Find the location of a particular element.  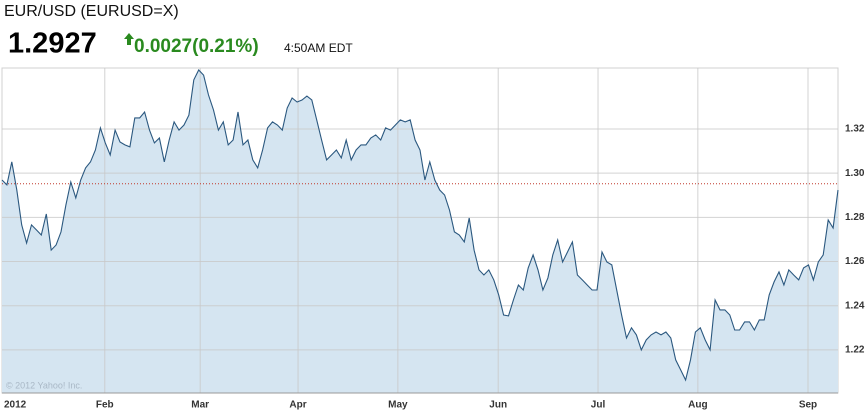

x-tick-label: Sep is located at coordinates (808, 405).